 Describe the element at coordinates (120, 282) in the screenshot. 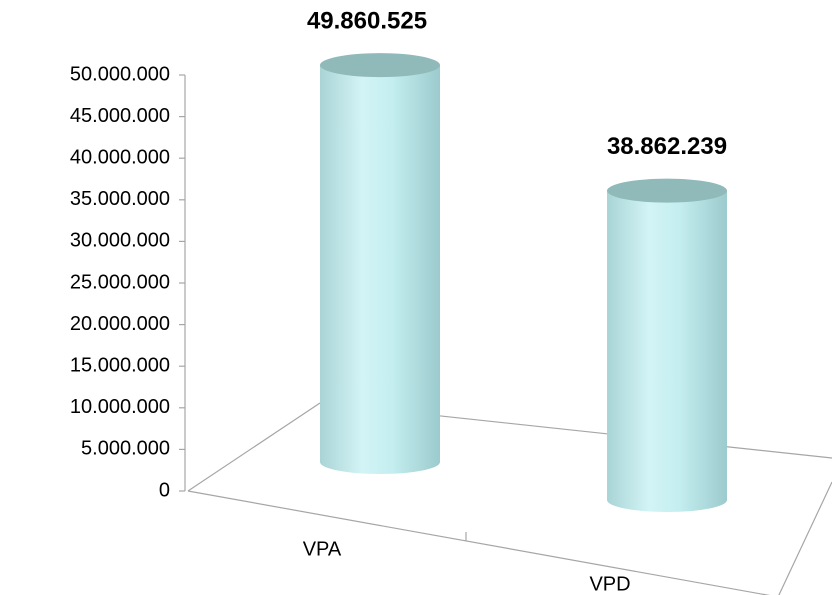

I see `y-tick-label: 25.000.000` at that location.